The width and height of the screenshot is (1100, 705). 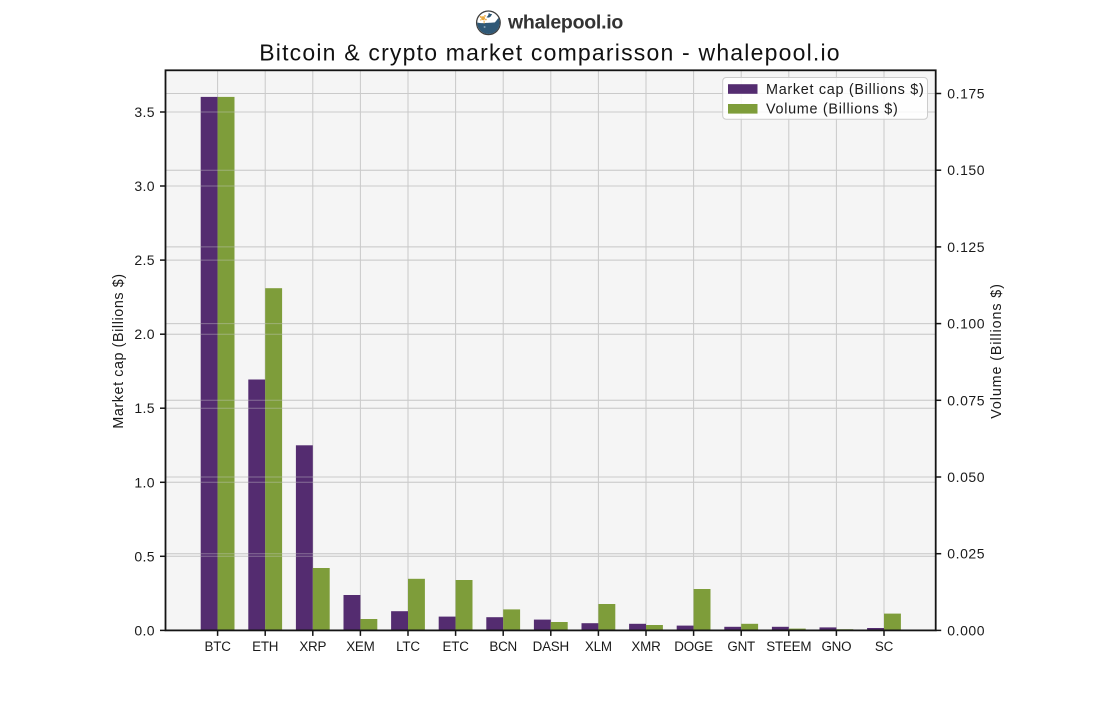 What do you see at coordinates (456, 646) in the screenshot?
I see `svg-text: ETC` at bounding box center [456, 646].